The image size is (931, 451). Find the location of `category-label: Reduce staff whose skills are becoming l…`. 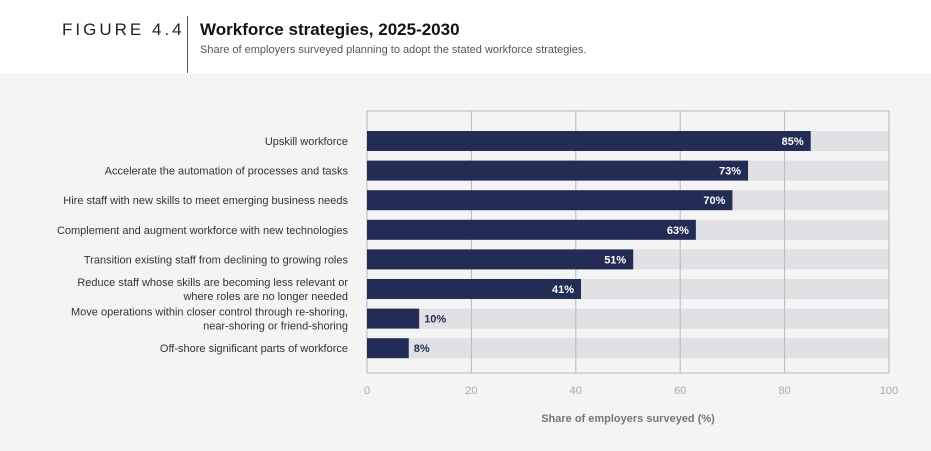

category-label: Reduce staff whose skills are becoming l… is located at coordinates (212, 283).